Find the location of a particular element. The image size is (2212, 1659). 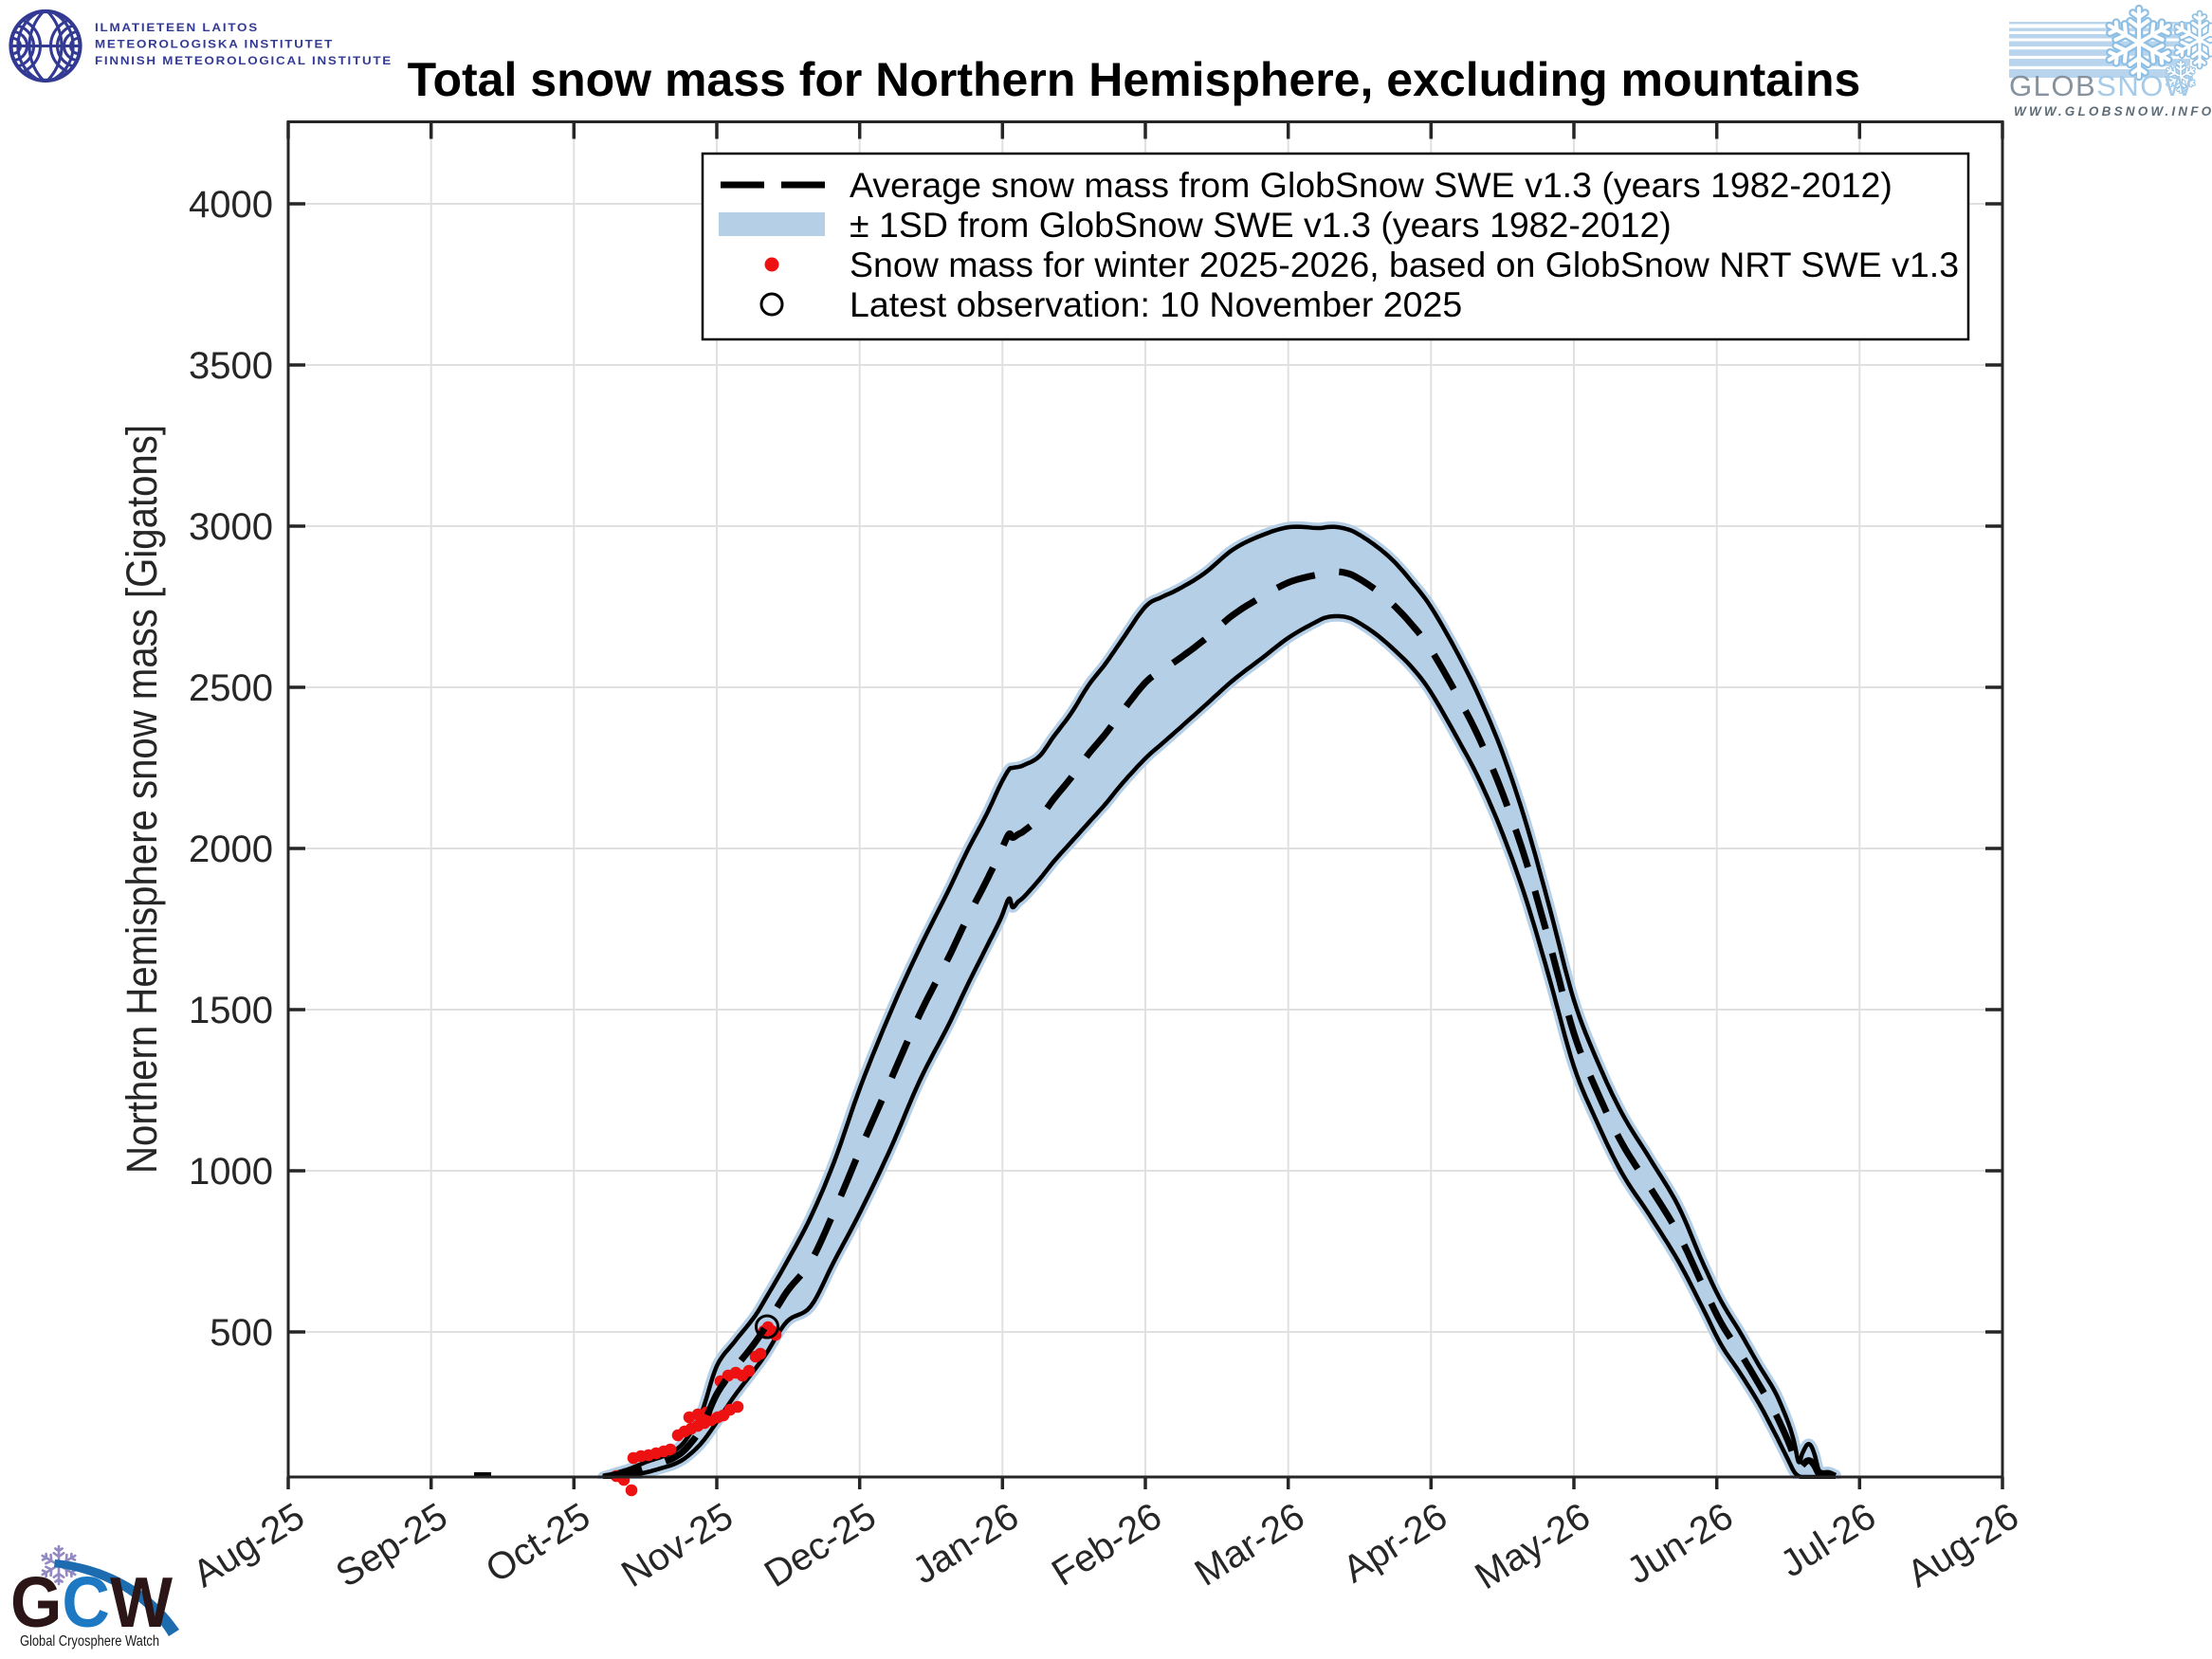

svg-text: ILMATIETEEN LAITOS is located at coordinates (177, 28).